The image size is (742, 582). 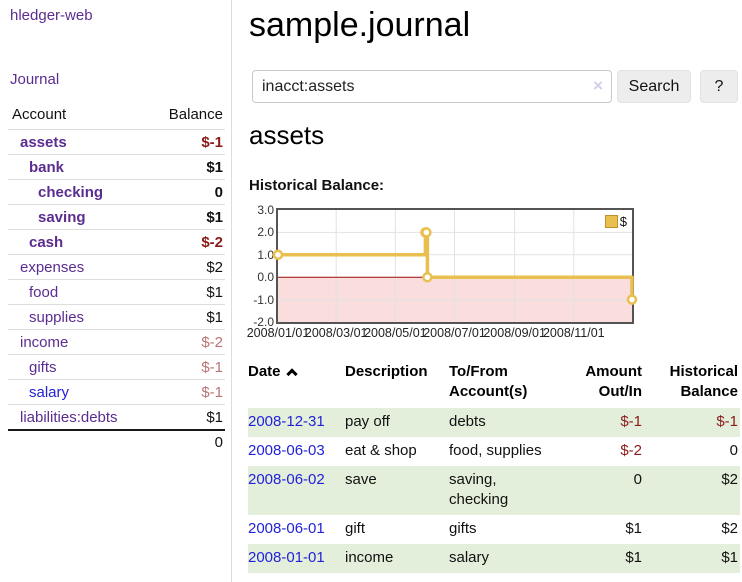 I want to click on account-row-liabilities-debts: liabilities:debts $1, so click(x=116, y=416).